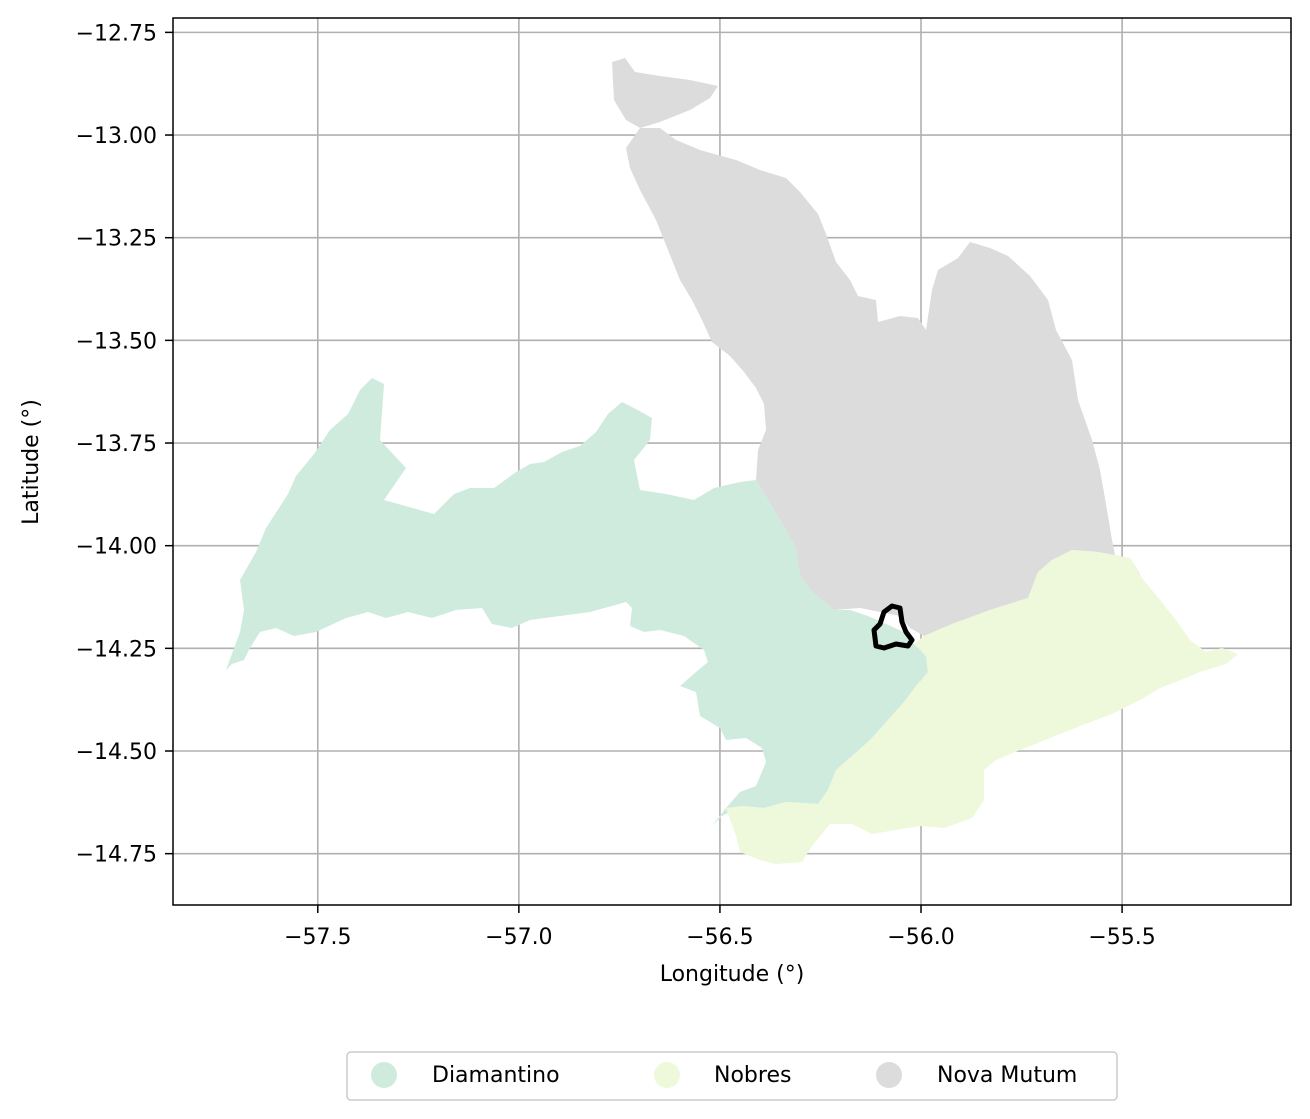 The height and width of the screenshot is (1119, 1310). I want to click on highlight-outline, so click(893, 627).